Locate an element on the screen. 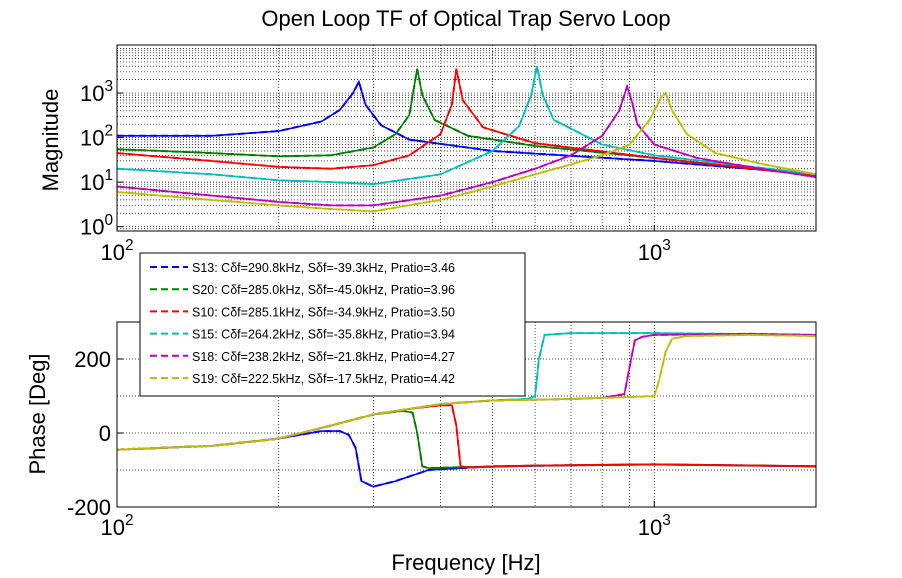 The width and height of the screenshot is (902, 578). phase-x-tick-label: 10³ is located at coordinates (654, 526).